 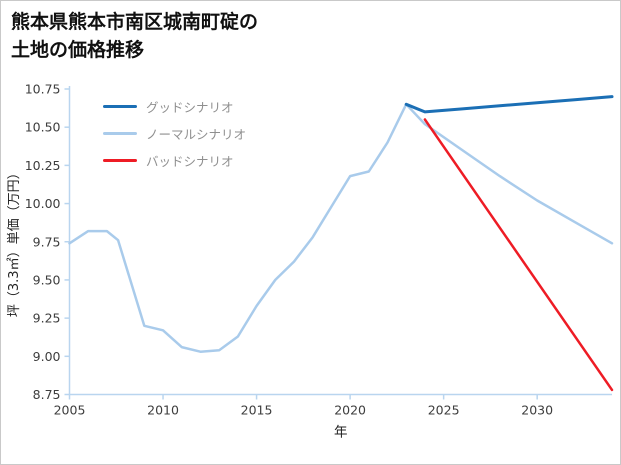 I want to click on legend-item-bad-scenario: バッドシナリオ, so click(x=174, y=160).